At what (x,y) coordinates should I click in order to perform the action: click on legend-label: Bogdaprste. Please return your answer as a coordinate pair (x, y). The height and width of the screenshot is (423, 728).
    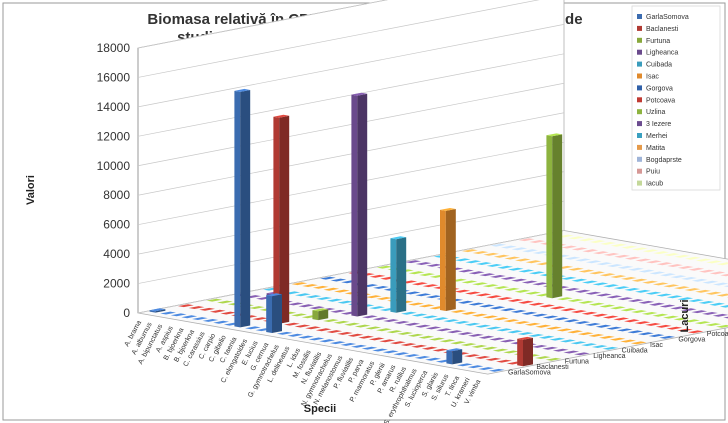
    Looking at the image, I should click on (664, 160).